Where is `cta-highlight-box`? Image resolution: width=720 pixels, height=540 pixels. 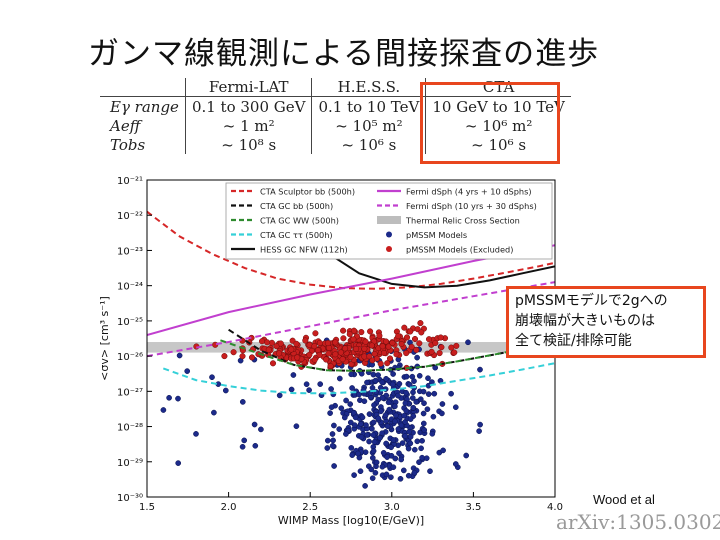
cta-highlight-box is located at coordinates (490, 123).